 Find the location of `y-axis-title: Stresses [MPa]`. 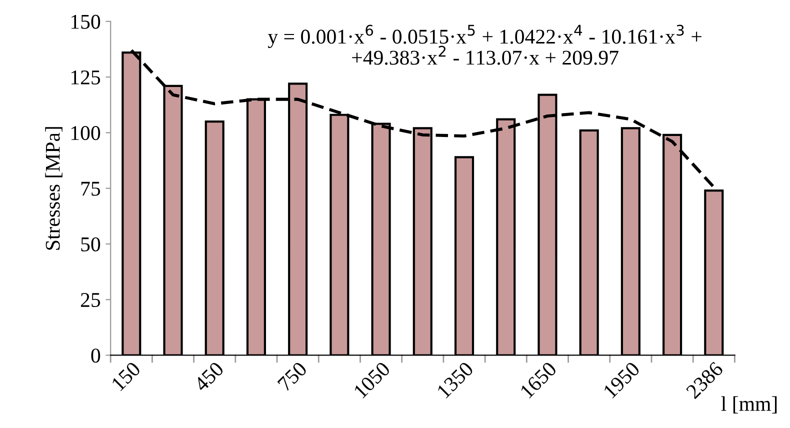

y-axis-title: Stresses [MPa] is located at coordinates (53, 188).